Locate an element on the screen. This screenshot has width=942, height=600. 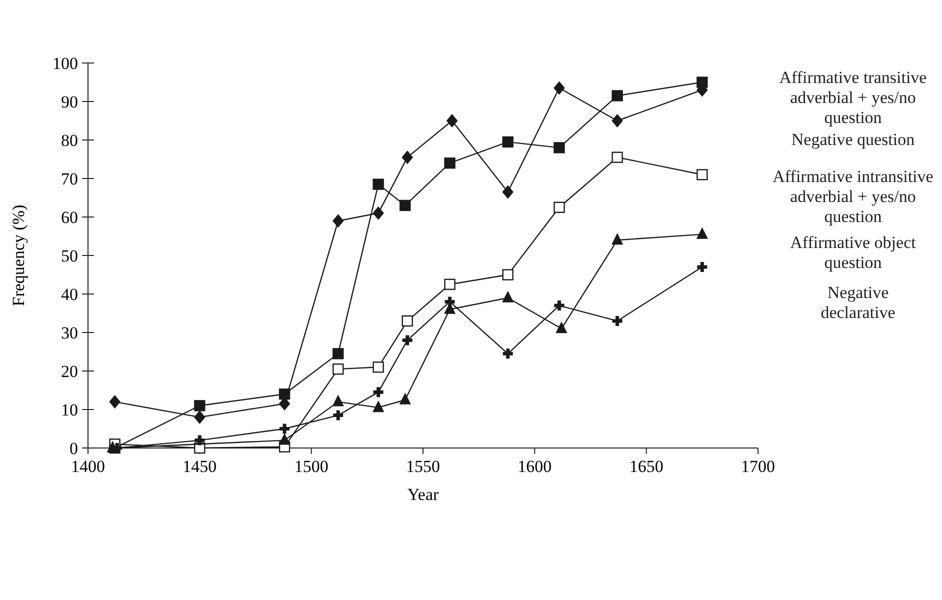
x-axis-title: Year is located at coordinates (423, 494).